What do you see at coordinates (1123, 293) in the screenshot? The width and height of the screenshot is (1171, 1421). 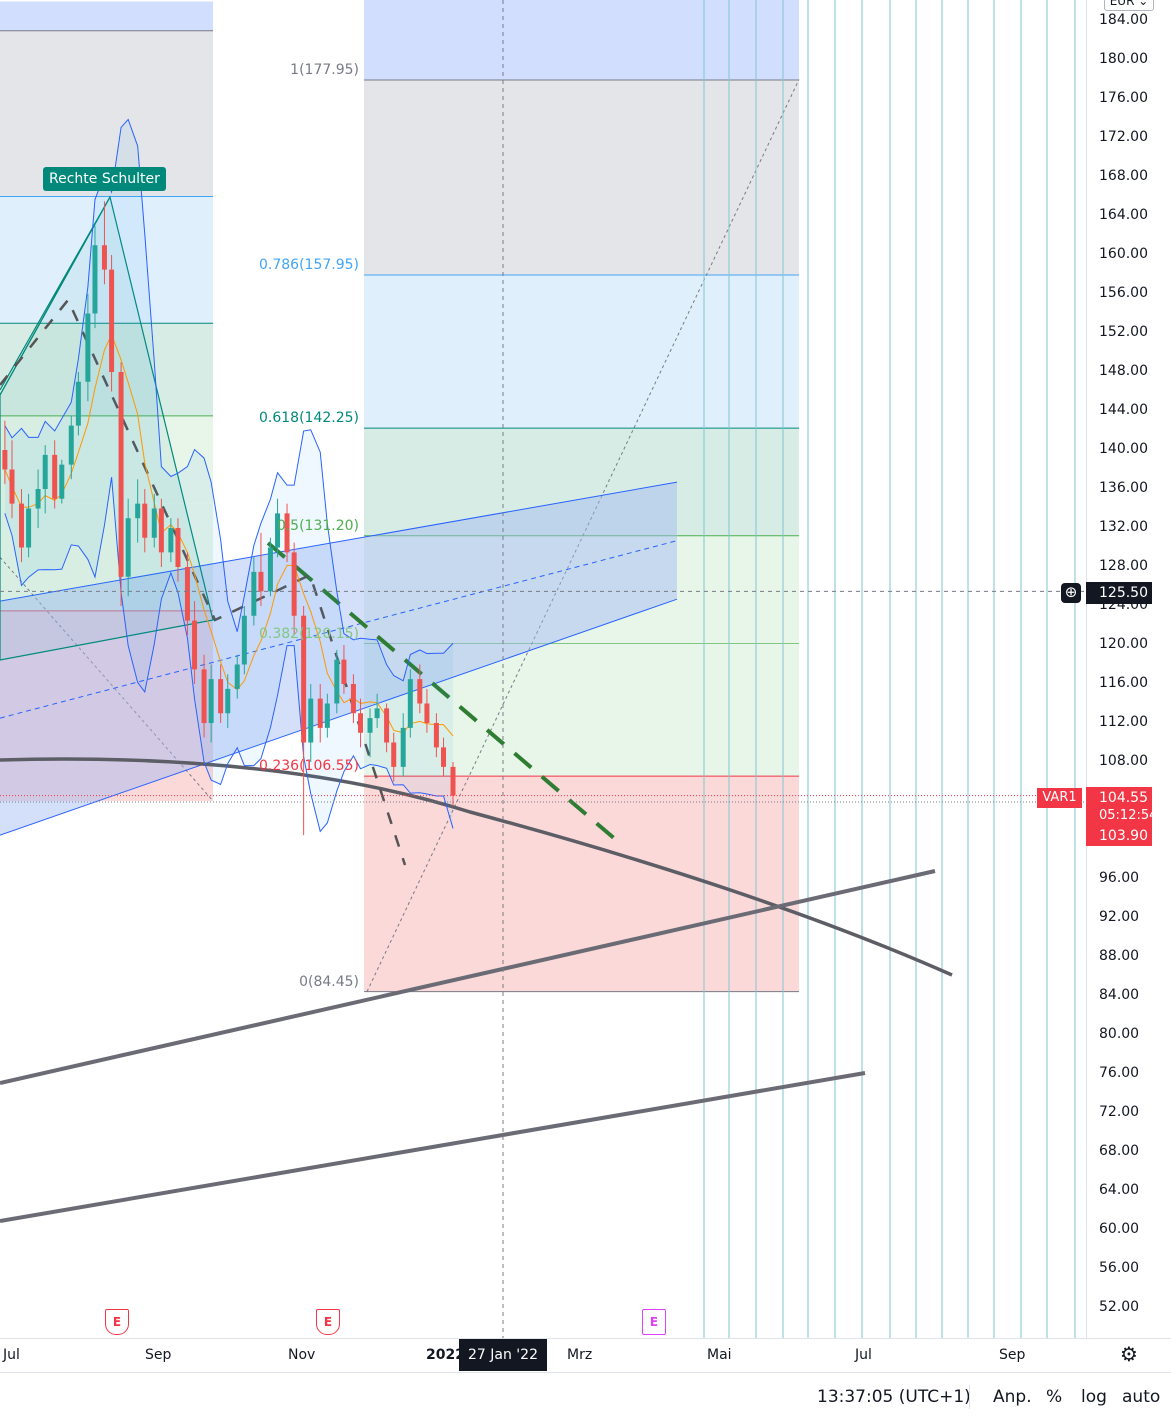 I see `price-tick: 156.00` at bounding box center [1123, 293].